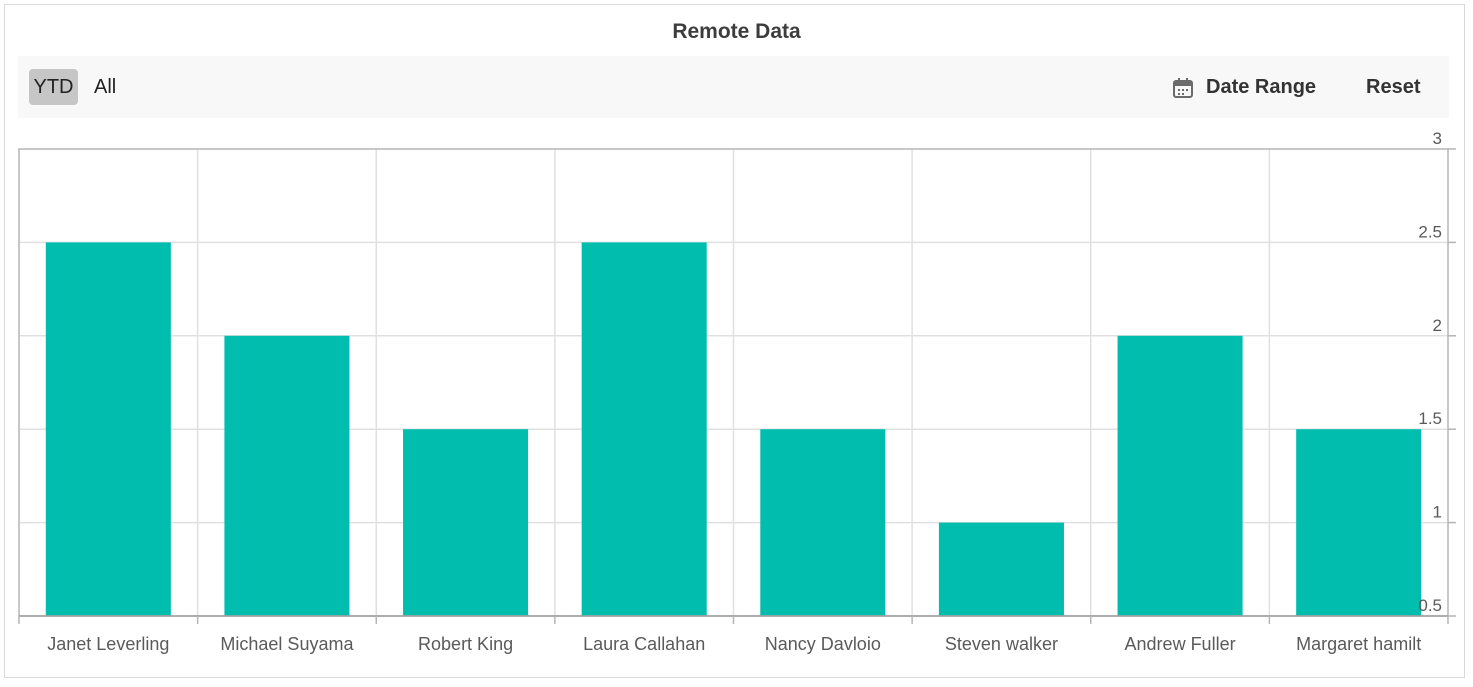 This screenshot has height=687, width=1473. Describe the element at coordinates (1437, 138) in the screenshot. I see `y-tick-label: 3` at that location.